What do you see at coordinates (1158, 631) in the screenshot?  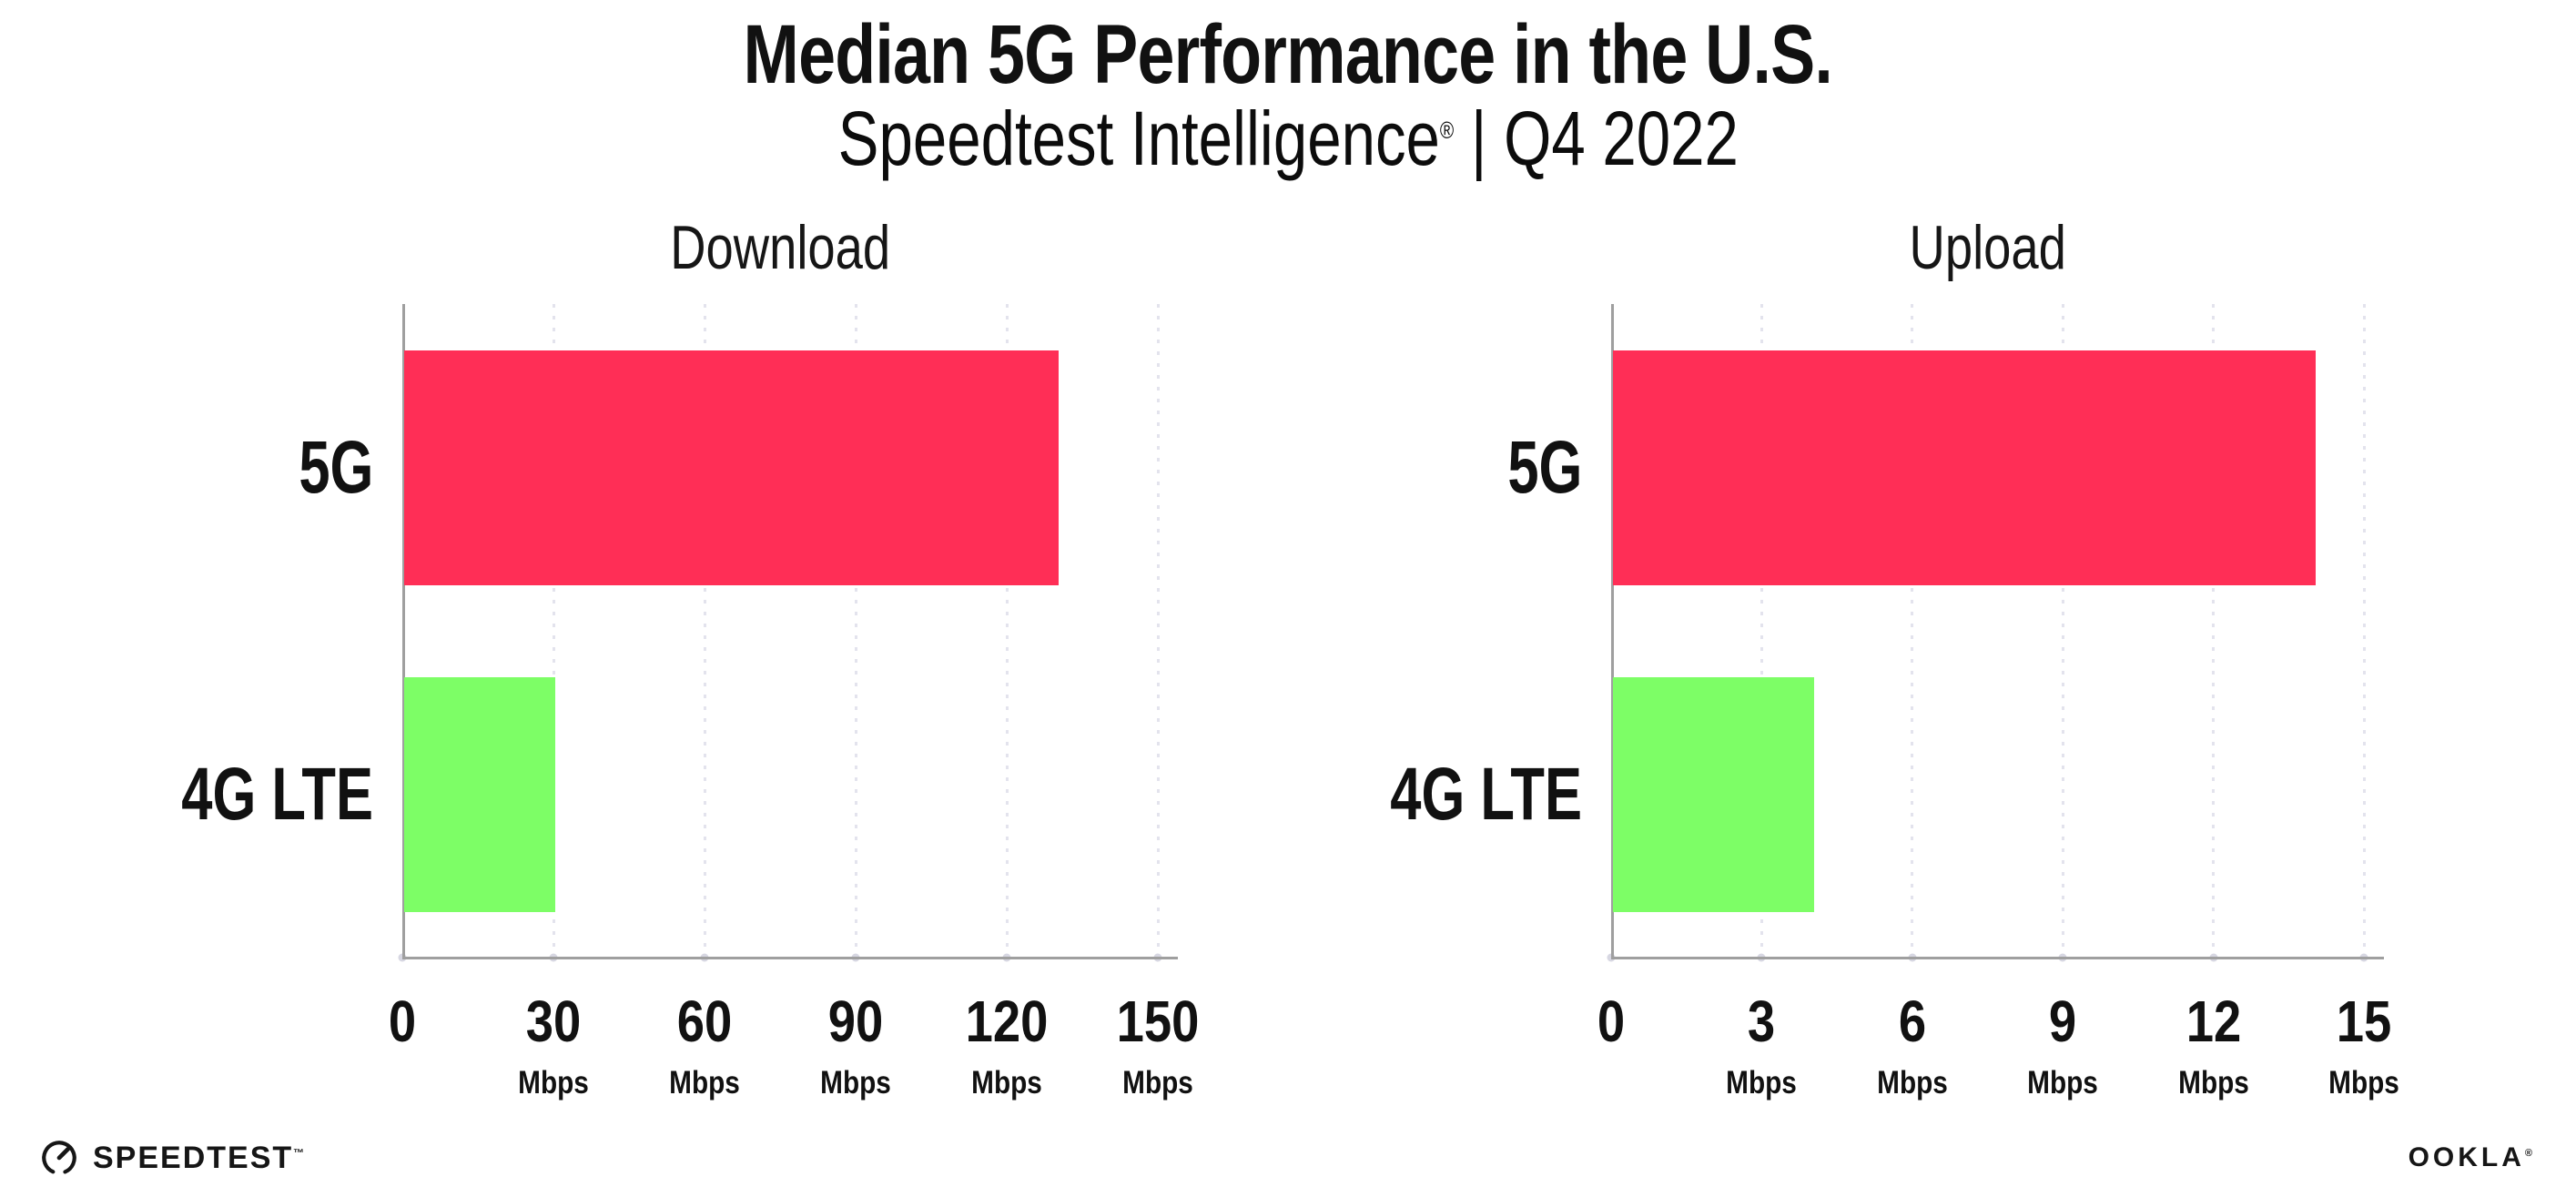 I see `gridline-150-mbps` at bounding box center [1158, 631].